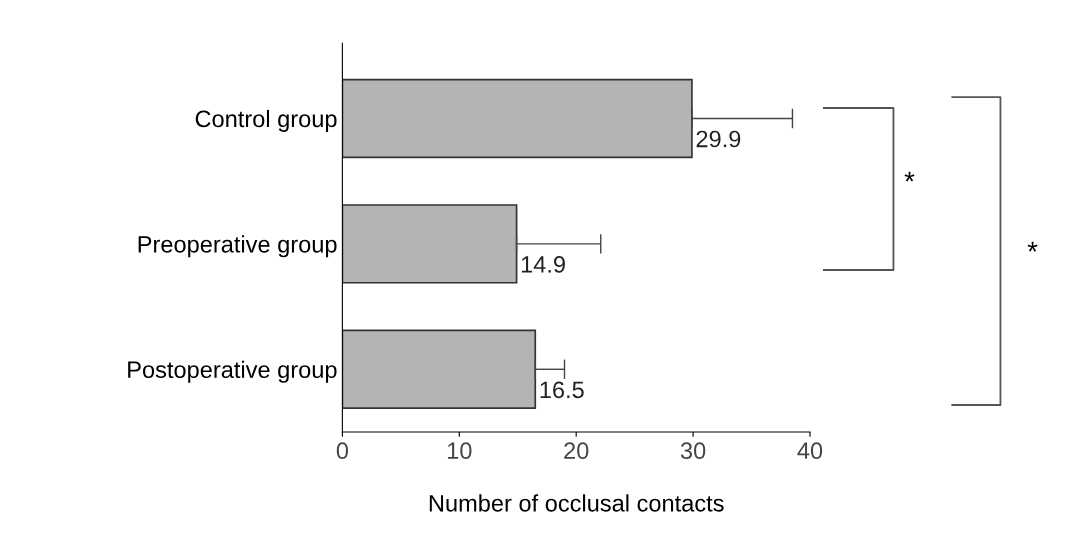  Describe the element at coordinates (543, 264) in the screenshot. I see `data-label: 14.9` at that location.